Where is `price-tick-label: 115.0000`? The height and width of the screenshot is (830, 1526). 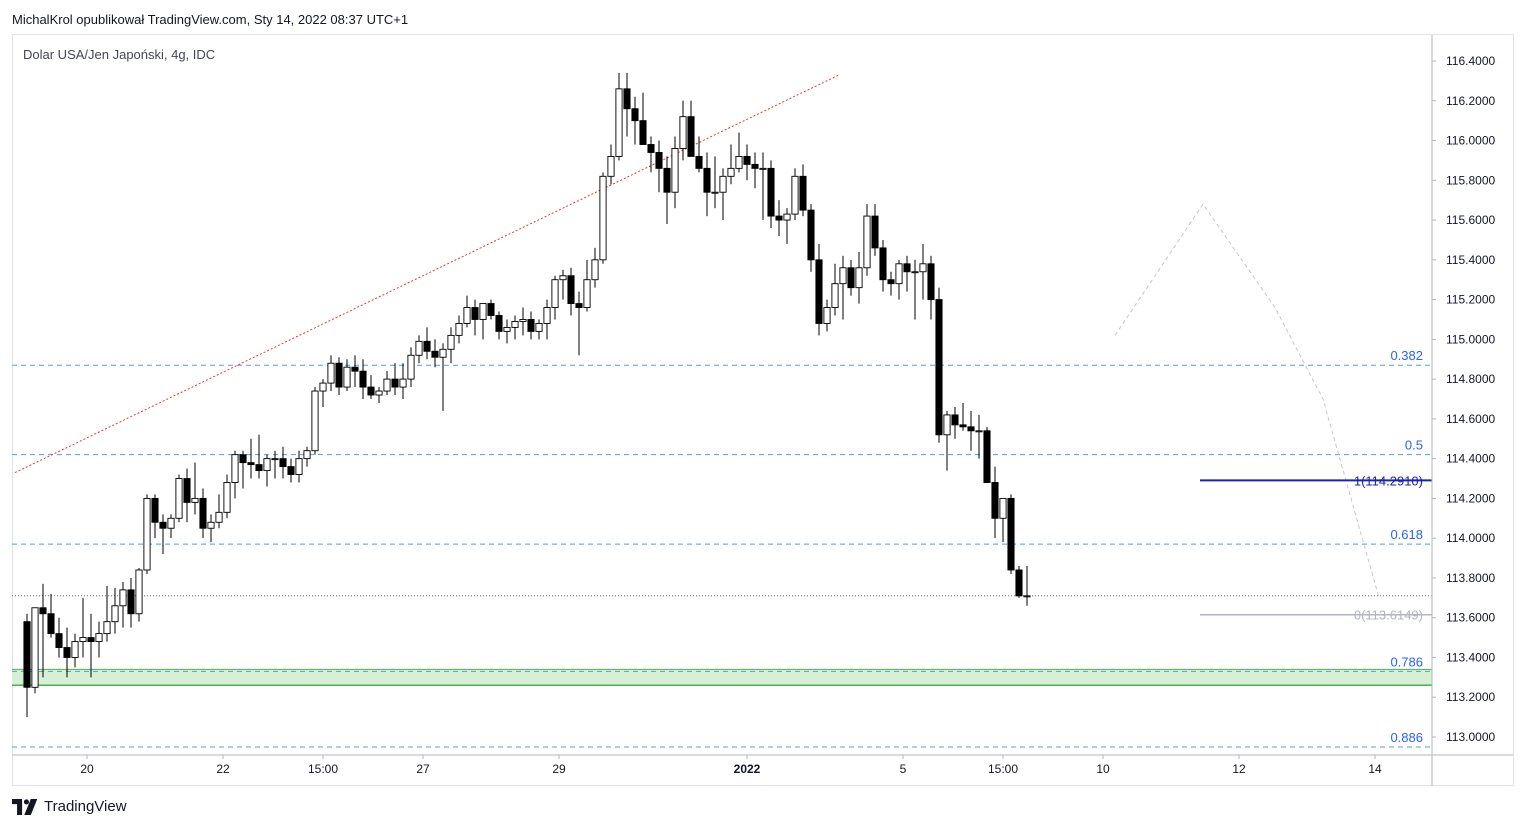
price-tick-label: 115.0000 is located at coordinates (1470, 339).